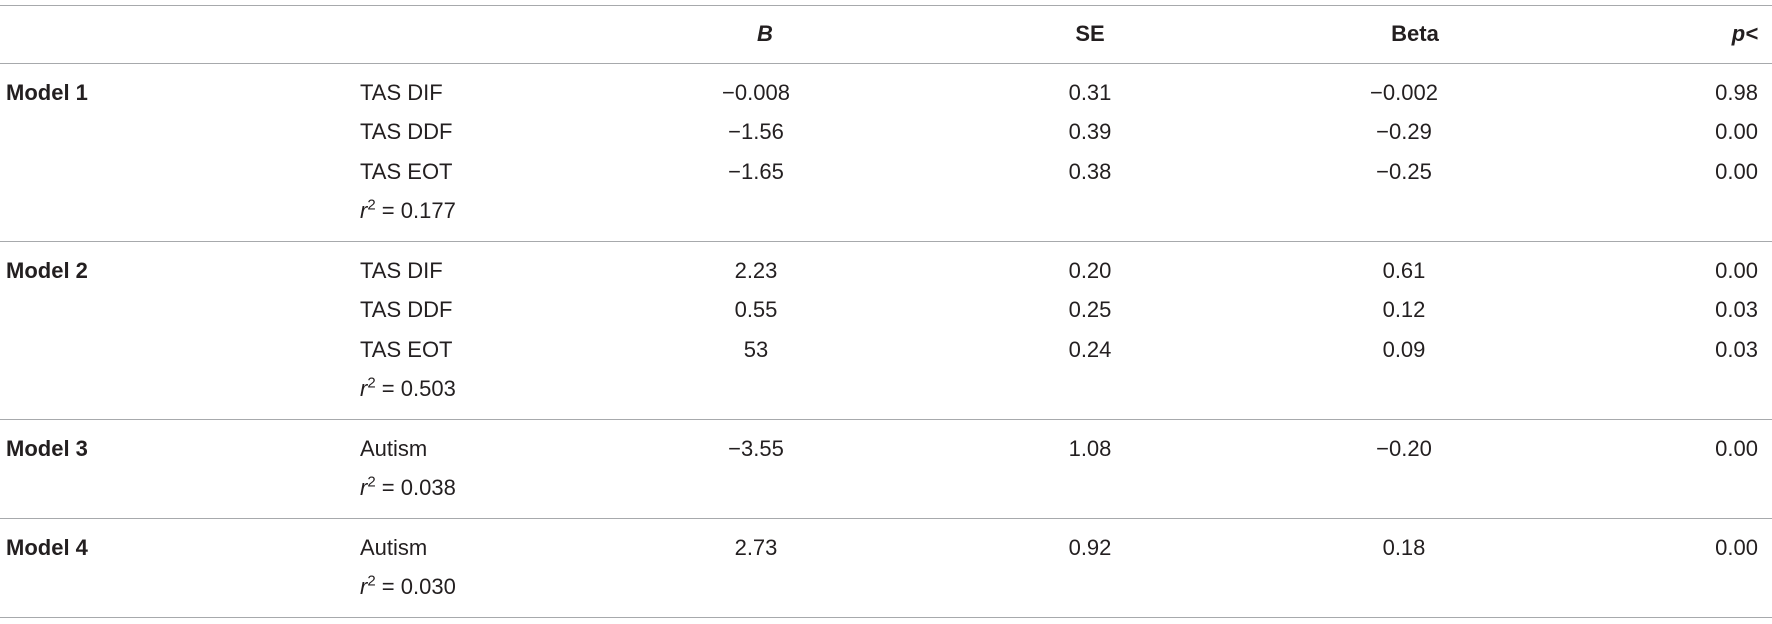 The width and height of the screenshot is (1772, 624). What do you see at coordinates (1090, 349) in the screenshot?
I see `cell: 0.24` at bounding box center [1090, 349].